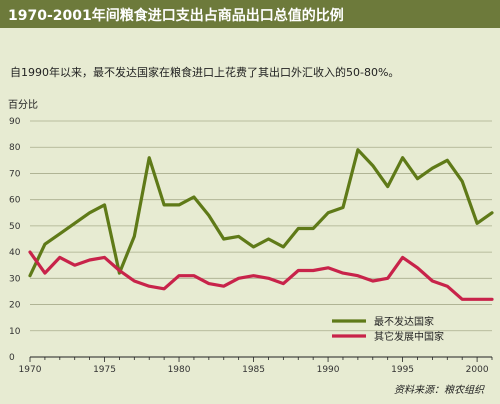  What do you see at coordinates (15, 201) in the screenshot?
I see `y-tick-label: 60` at bounding box center [15, 201].